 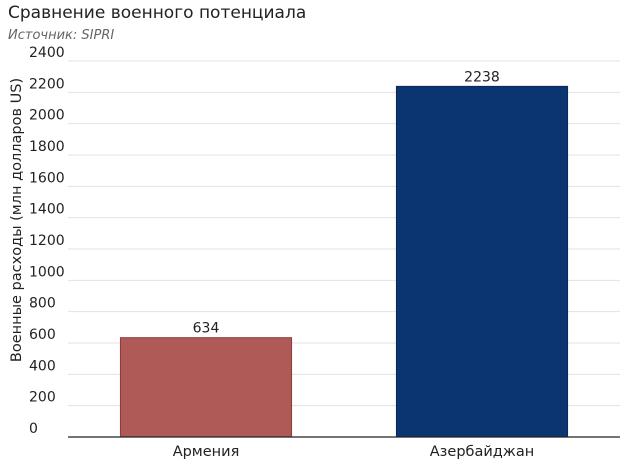 What do you see at coordinates (61, 35) in the screenshot?
I see `chart-subtitle: Источник: SIPRI` at bounding box center [61, 35].